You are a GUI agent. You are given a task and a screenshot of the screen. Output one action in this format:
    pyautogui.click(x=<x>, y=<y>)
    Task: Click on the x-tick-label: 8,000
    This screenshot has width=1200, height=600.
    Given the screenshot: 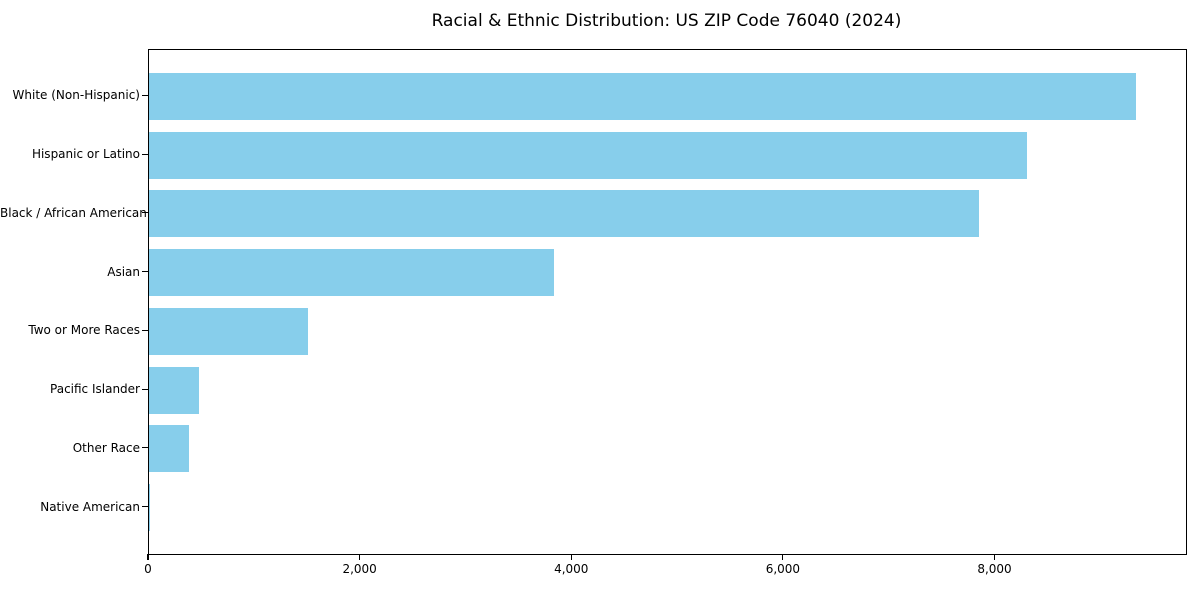 What is the action you would take?
    pyautogui.click(x=994, y=569)
    